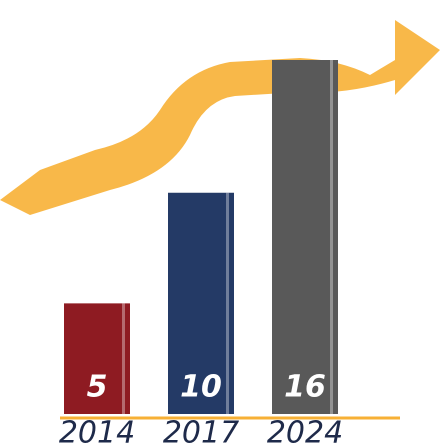 Image resolution: width=448 pixels, height=448 pixels. What do you see at coordinates (201, 387) in the screenshot?
I see `value-label: 10` at bounding box center [201, 387].